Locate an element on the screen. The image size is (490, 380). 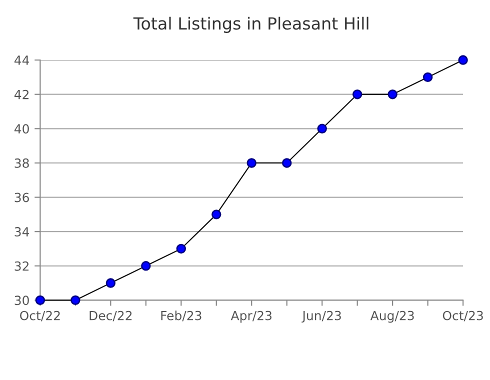
y-tick-label: 32 is located at coordinates (21, 266).